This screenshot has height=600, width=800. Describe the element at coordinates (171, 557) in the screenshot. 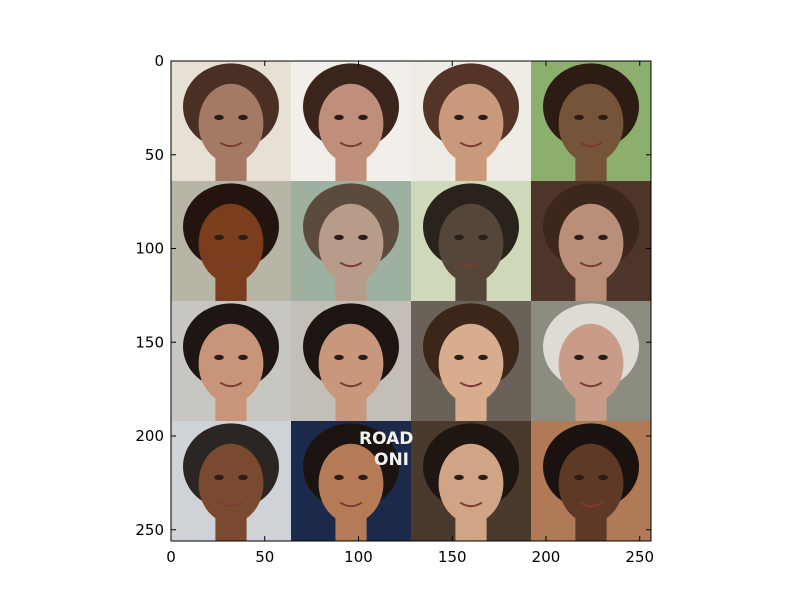

I see `x-tick-label: 0` at that location.